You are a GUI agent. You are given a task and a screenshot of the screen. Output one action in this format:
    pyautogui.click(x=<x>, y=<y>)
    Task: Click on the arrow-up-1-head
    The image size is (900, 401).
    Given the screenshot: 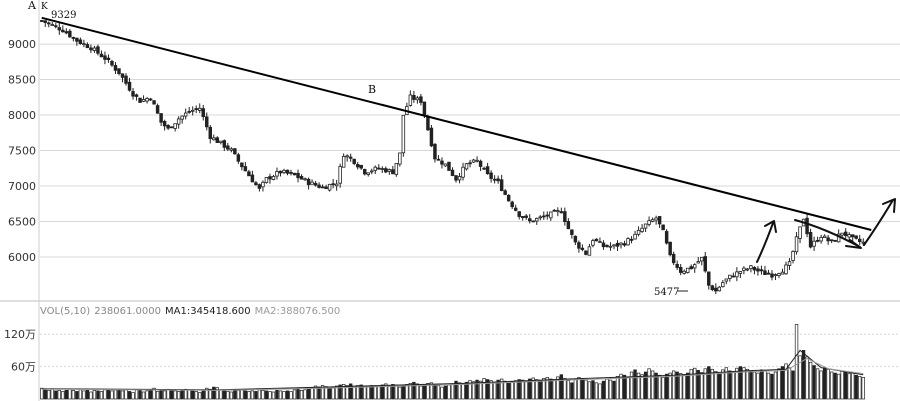 What is the action you would take?
    pyautogui.click(x=770, y=226)
    